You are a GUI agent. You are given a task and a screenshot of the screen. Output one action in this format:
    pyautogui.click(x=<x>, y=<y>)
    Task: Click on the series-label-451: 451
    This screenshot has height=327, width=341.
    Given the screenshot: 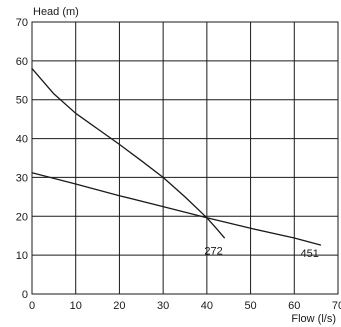 What is the action you would take?
    pyautogui.click(x=310, y=254)
    